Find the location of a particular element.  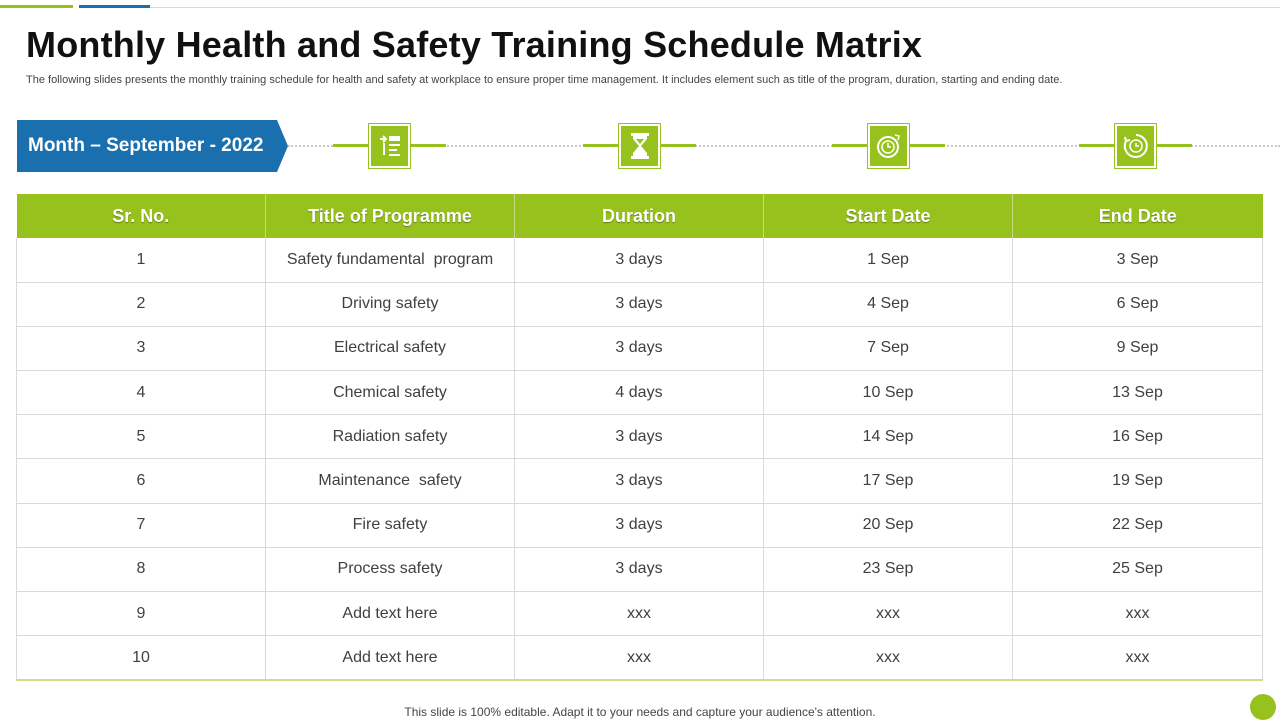

table-row: 2 Driving safety 3 days 4 Sep 6 Sep is located at coordinates (639, 304).